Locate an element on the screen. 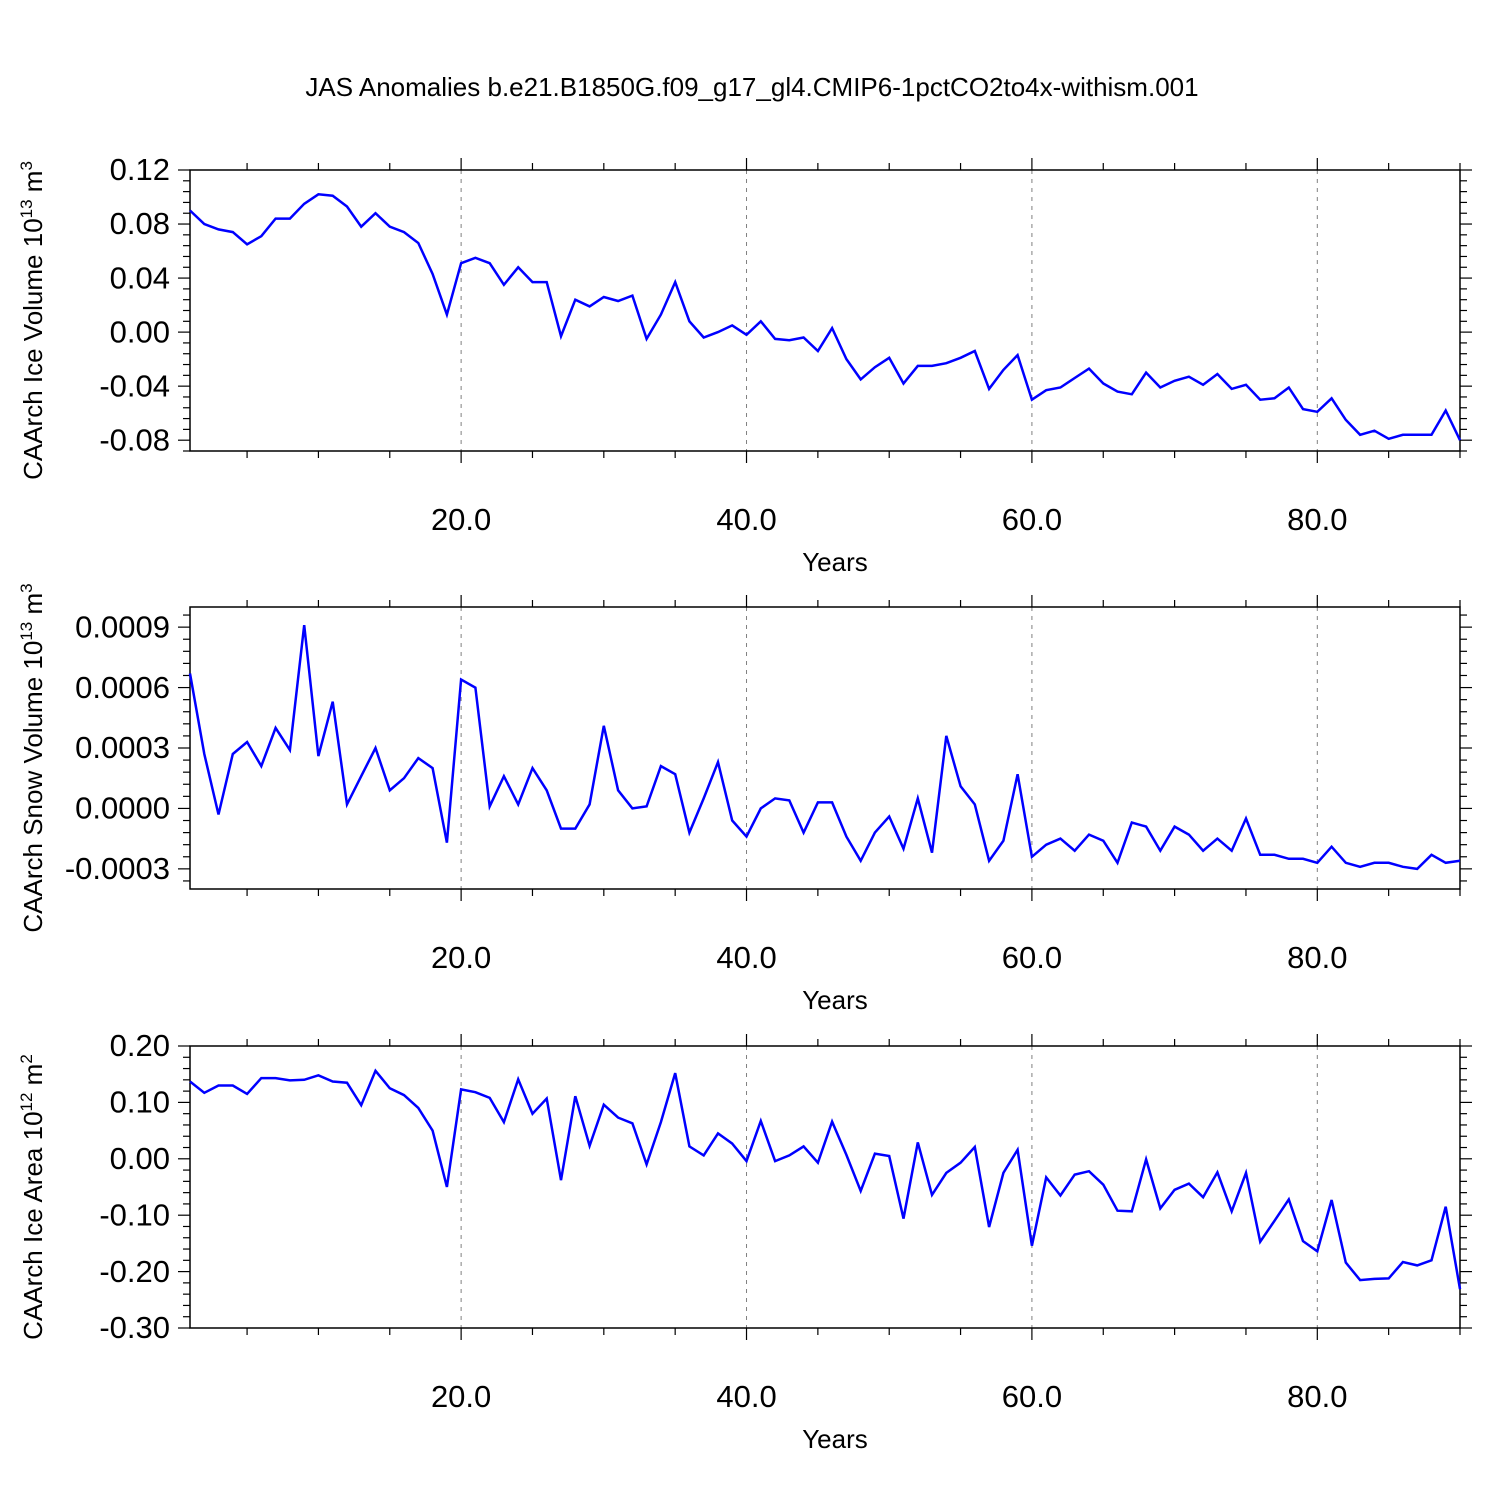 This screenshot has height=1500, width=1500. y-tick-label: 0.0009 is located at coordinates (122, 626).